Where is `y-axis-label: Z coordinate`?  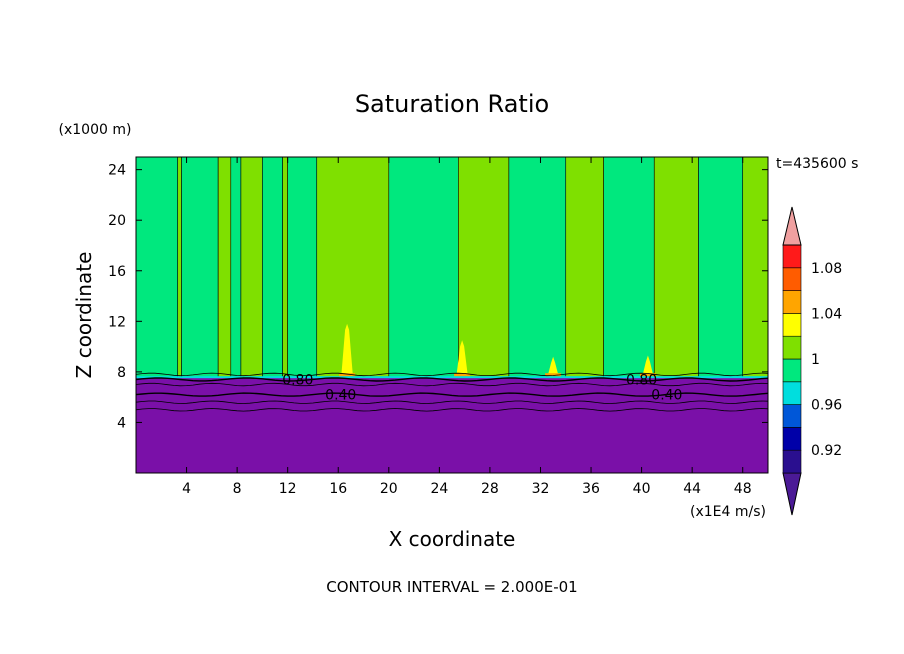
y-axis-label: Z coordinate is located at coordinates (84, 315).